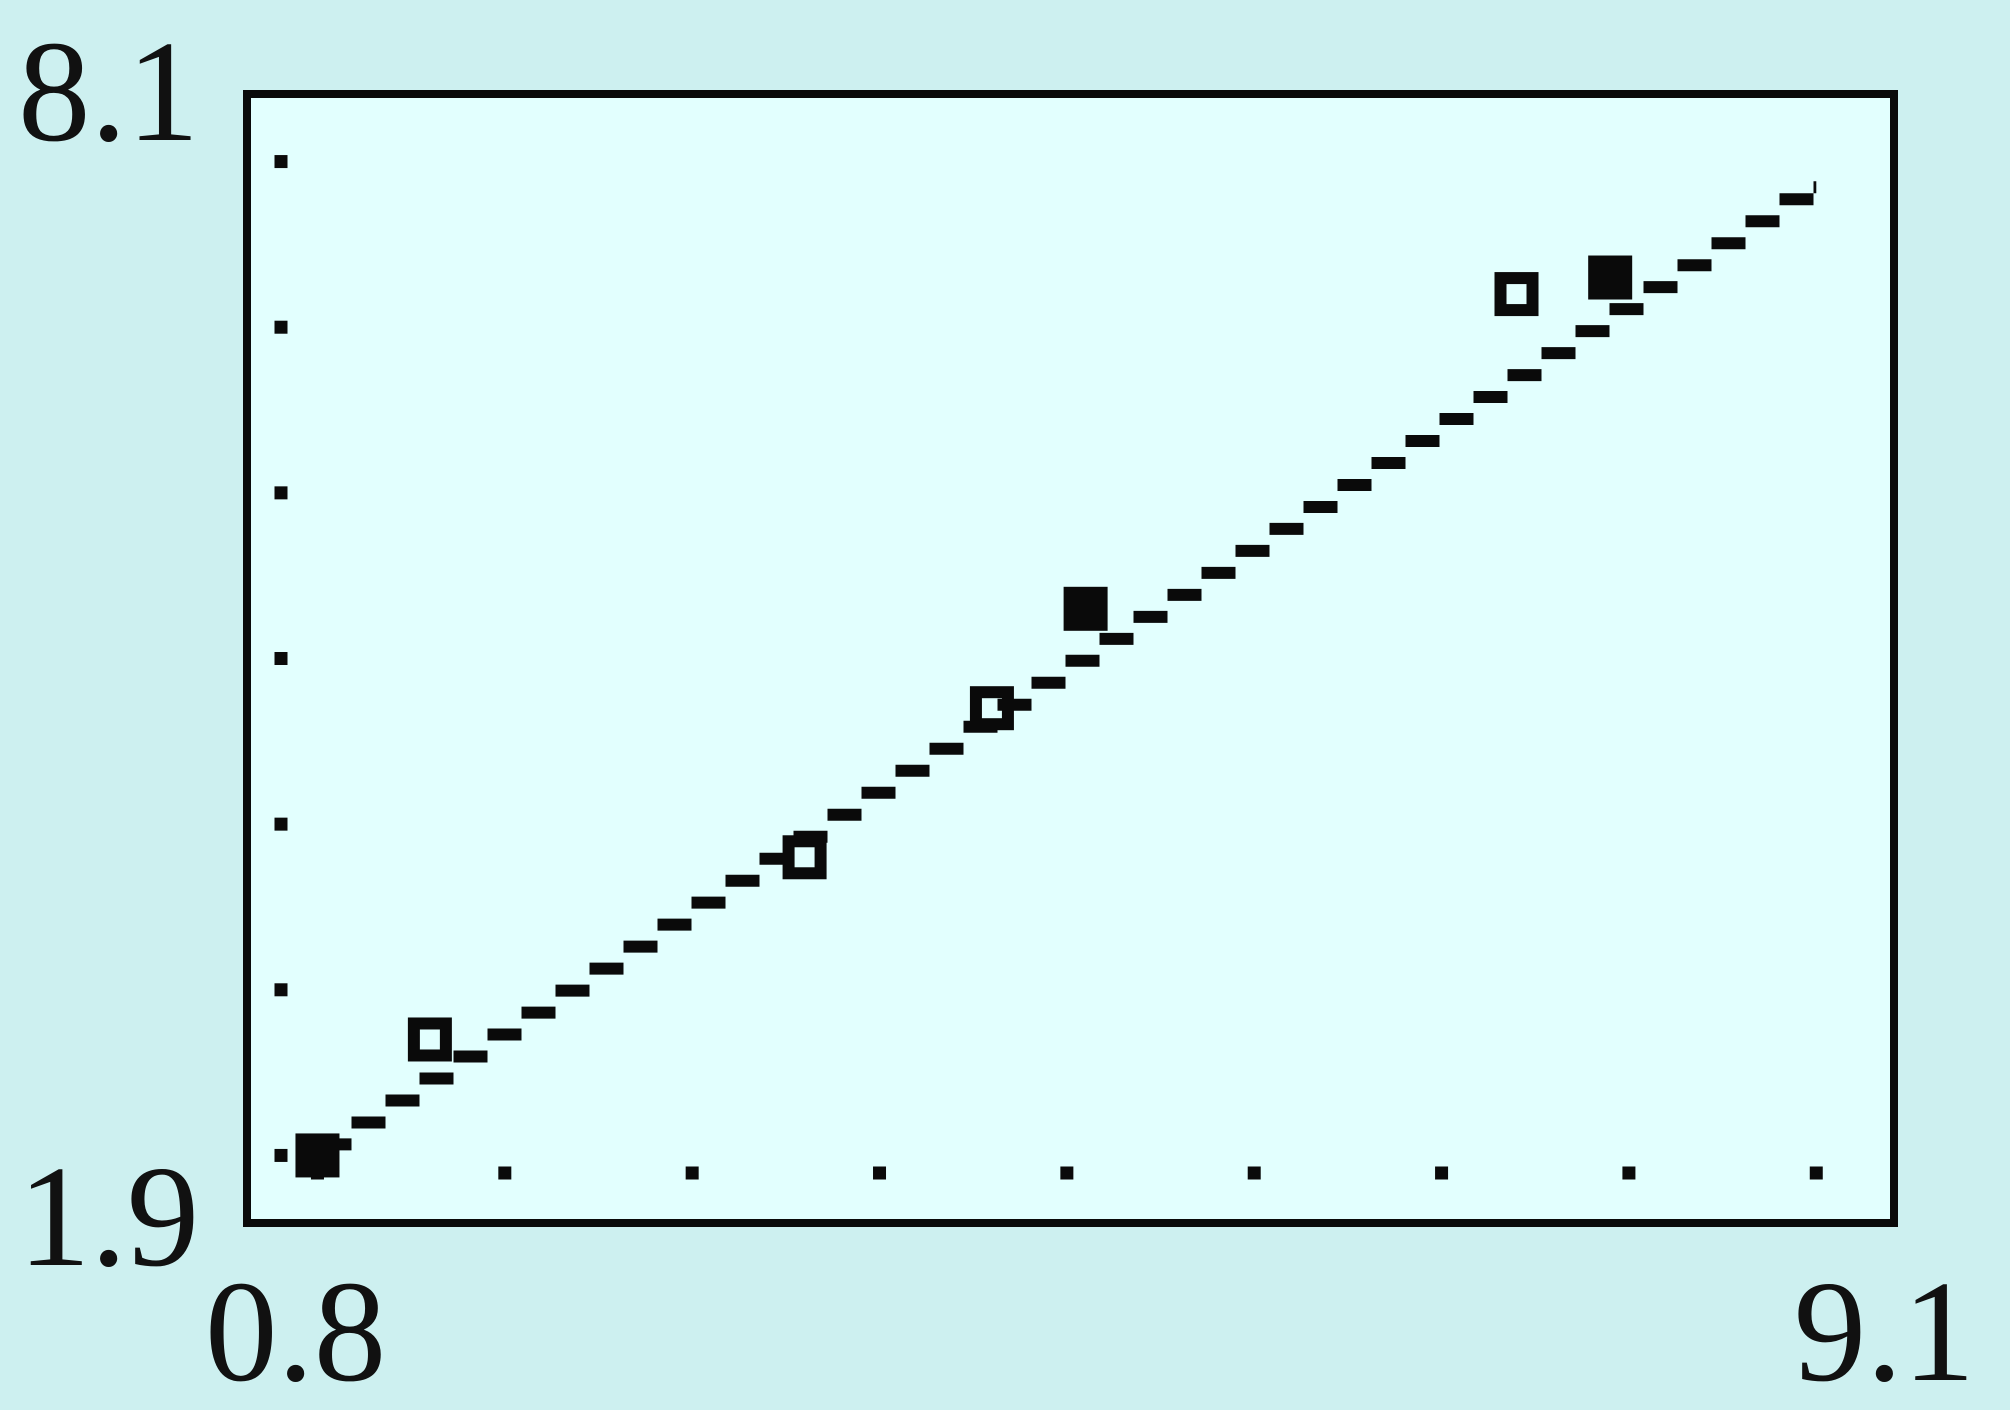 Image resolution: width=2010 pixels, height=1410 pixels. What do you see at coordinates (108, 92) in the screenshot?
I see `y-axis-max-label: 8.1` at bounding box center [108, 92].